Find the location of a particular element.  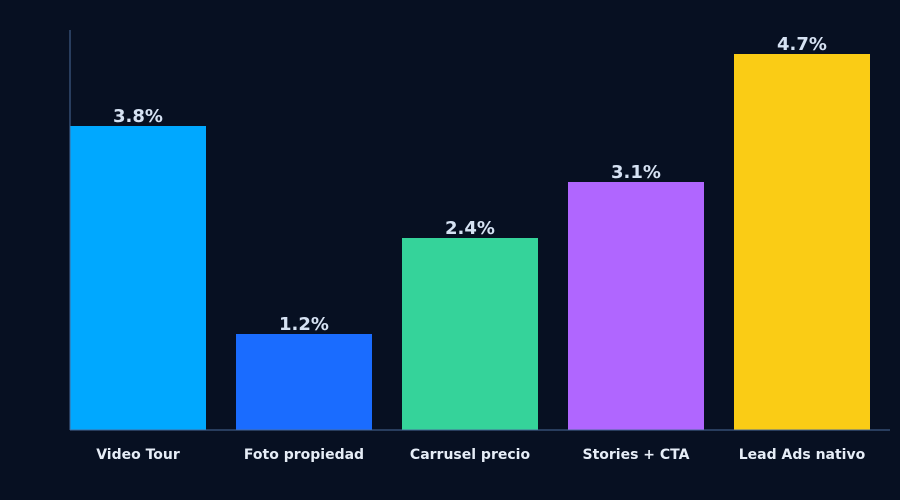

x-tick-label-stories-cta: Stories + CTA is located at coordinates (636, 455).